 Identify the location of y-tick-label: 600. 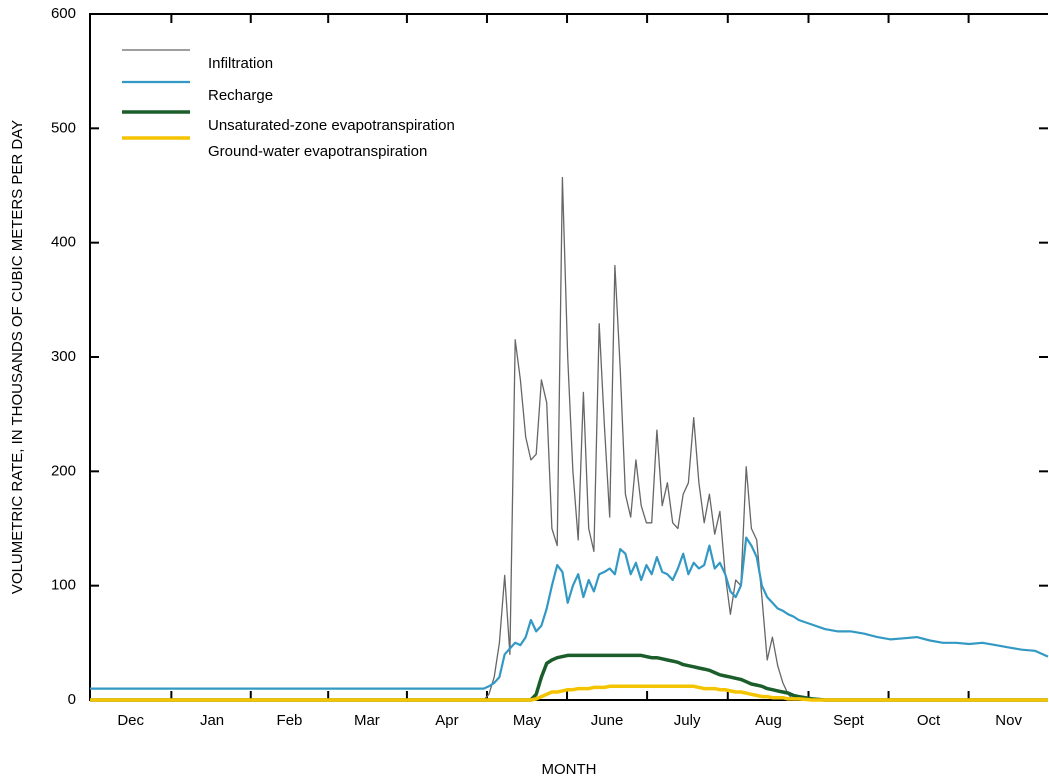
(63, 13).